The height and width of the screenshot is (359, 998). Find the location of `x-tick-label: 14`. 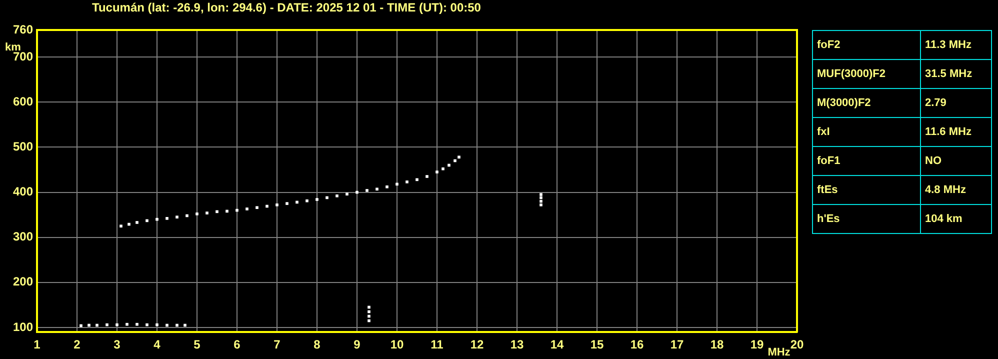

x-tick-label: 14 is located at coordinates (557, 345).